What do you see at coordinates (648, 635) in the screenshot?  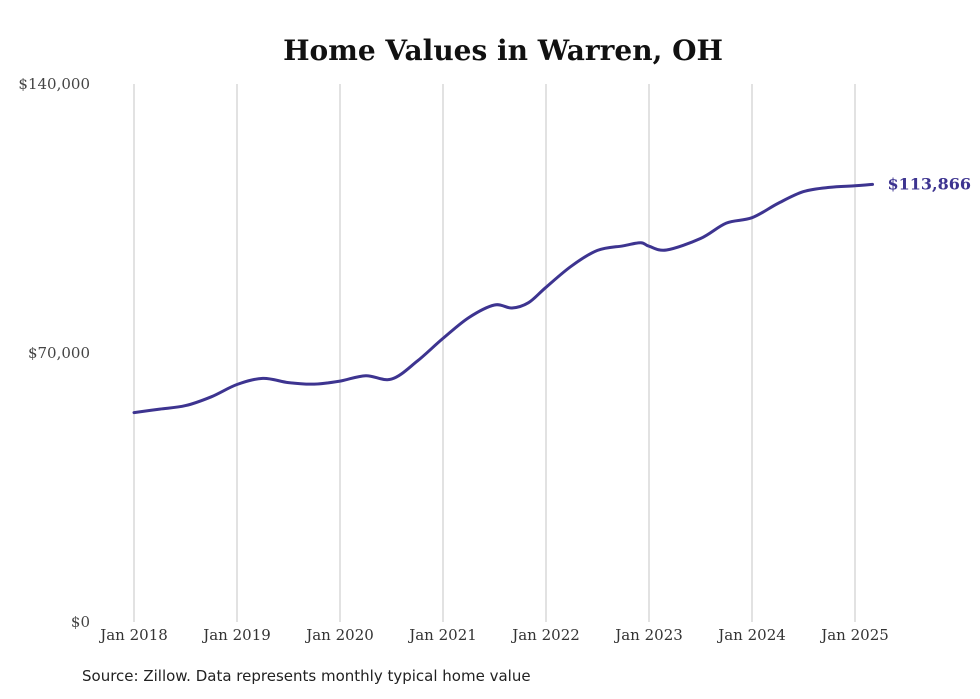 I see `x-tick-label: Jan 2023` at bounding box center [648, 635].